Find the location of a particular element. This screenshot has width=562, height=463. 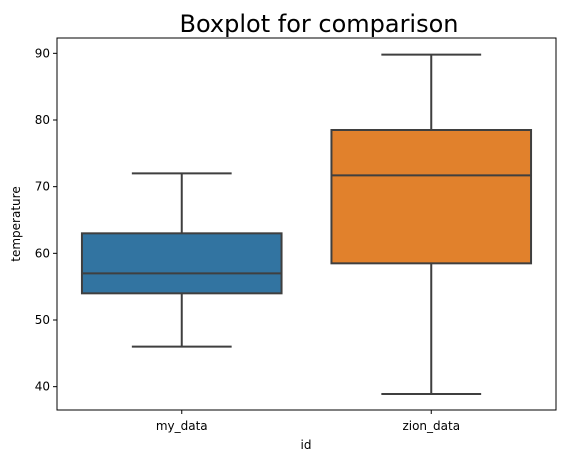

y-tick-label: 60 is located at coordinates (42, 253).